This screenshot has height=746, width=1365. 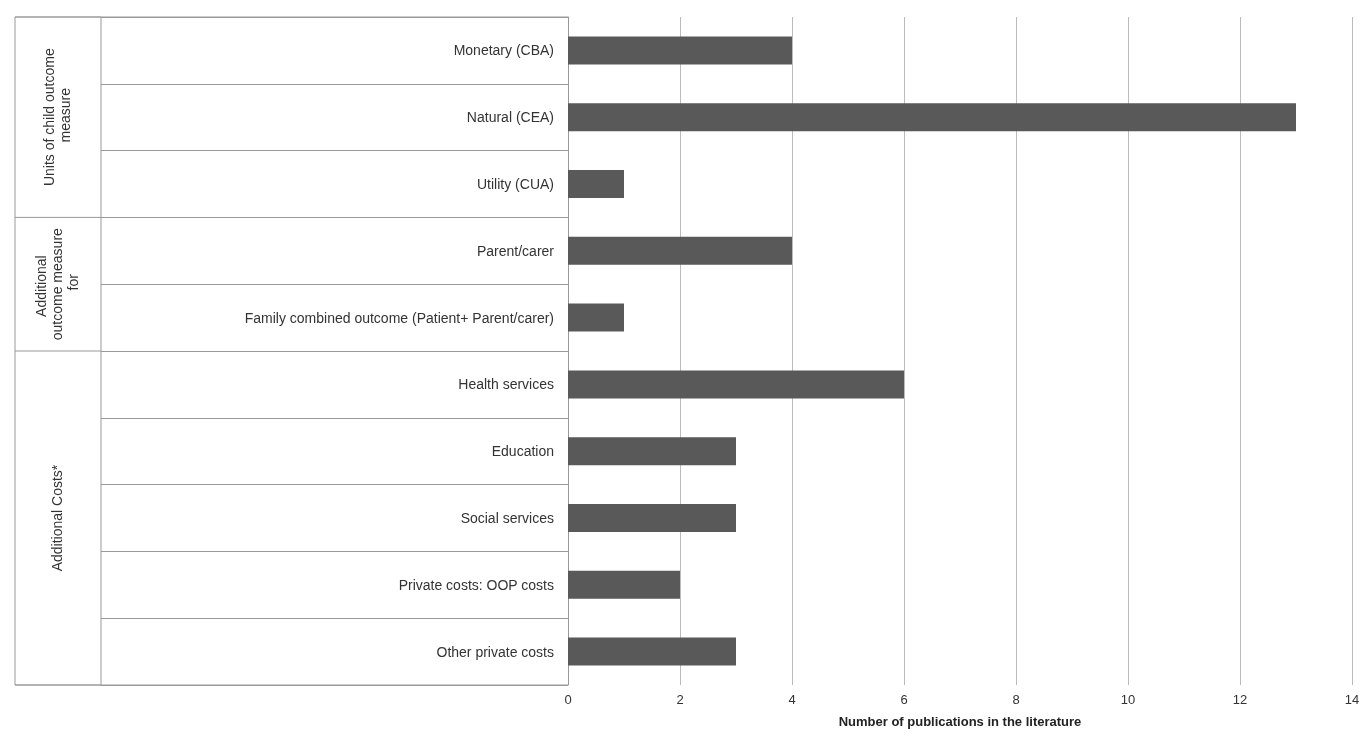 What do you see at coordinates (1016, 699) in the screenshot?
I see `x-tick-label: 8` at bounding box center [1016, 699].